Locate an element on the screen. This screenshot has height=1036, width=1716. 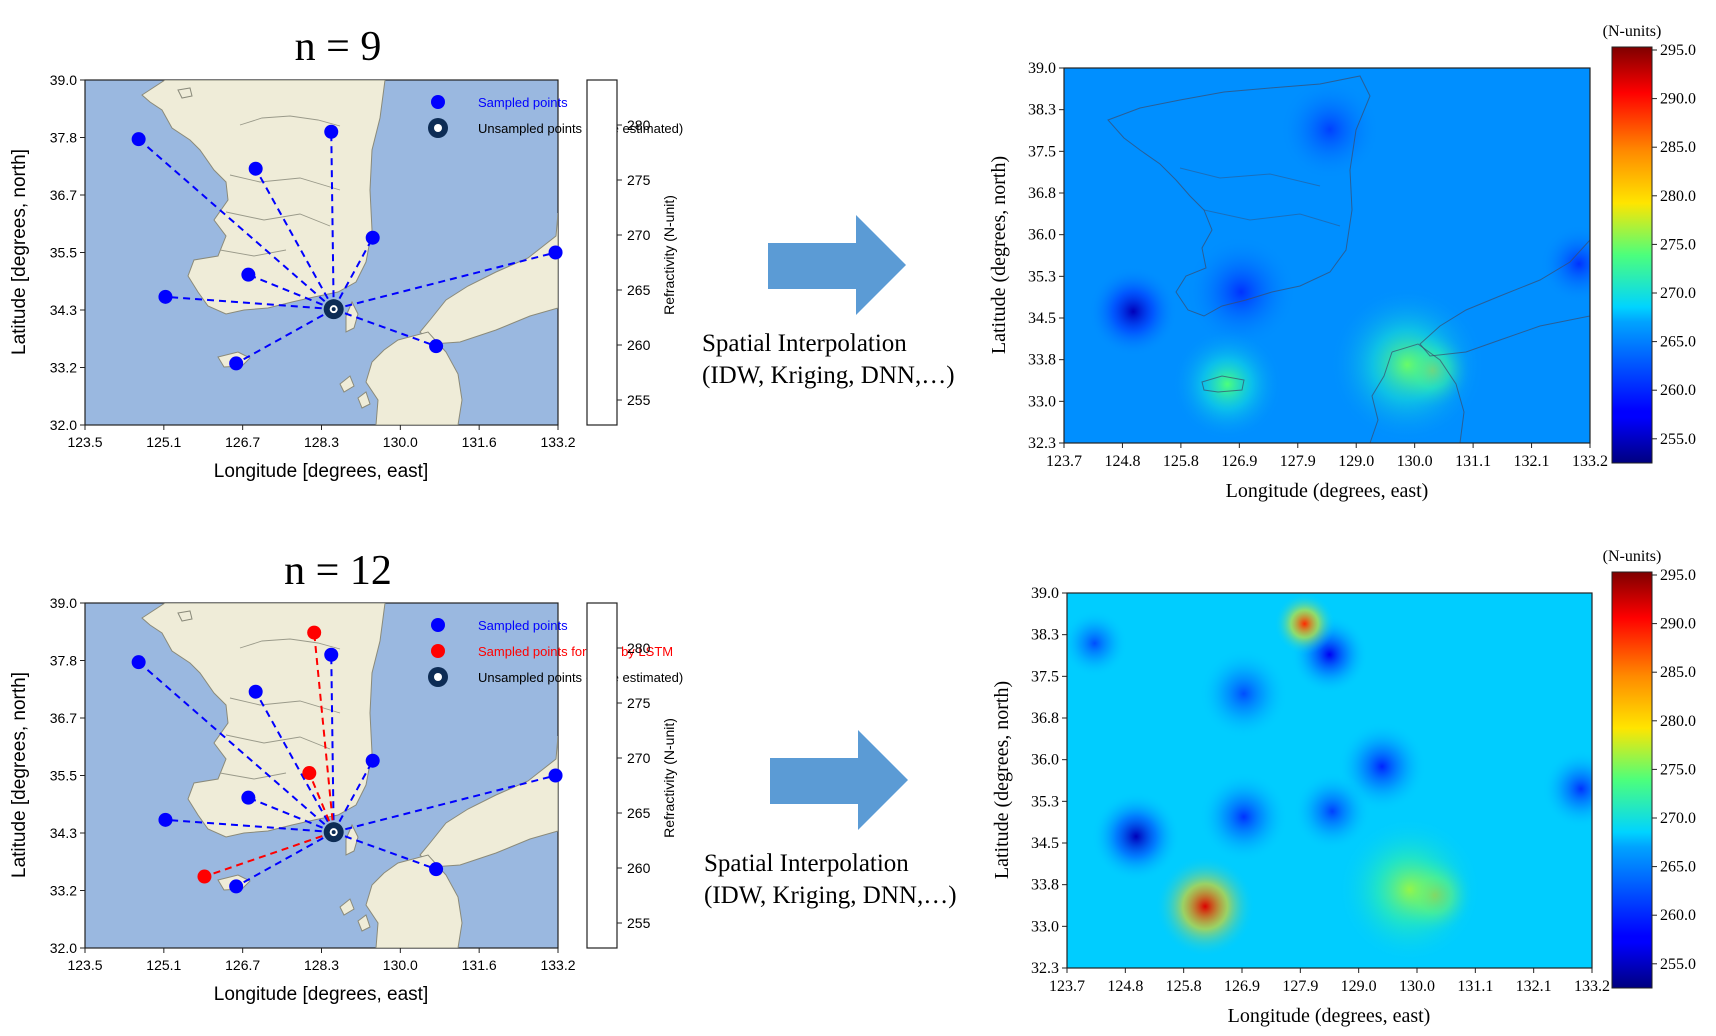
y-tick-label: 35.3 is located at coordinates (1042, 276).